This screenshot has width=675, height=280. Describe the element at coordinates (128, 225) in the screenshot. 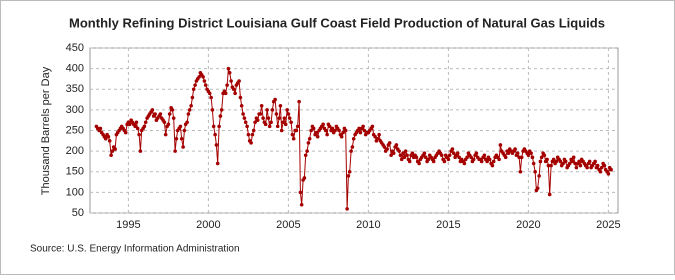

I see `x-tick-label: 1995` at that location.